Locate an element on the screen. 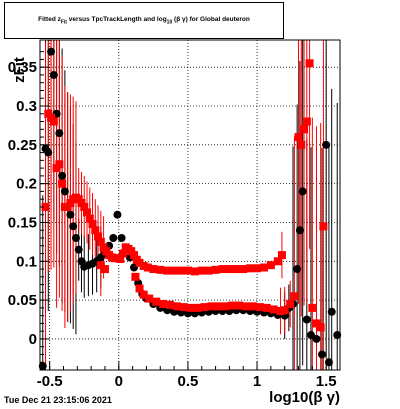 This screenshot has height=409, width=400. y-tick-label: 0.1 is located at coordinates (26, 261).